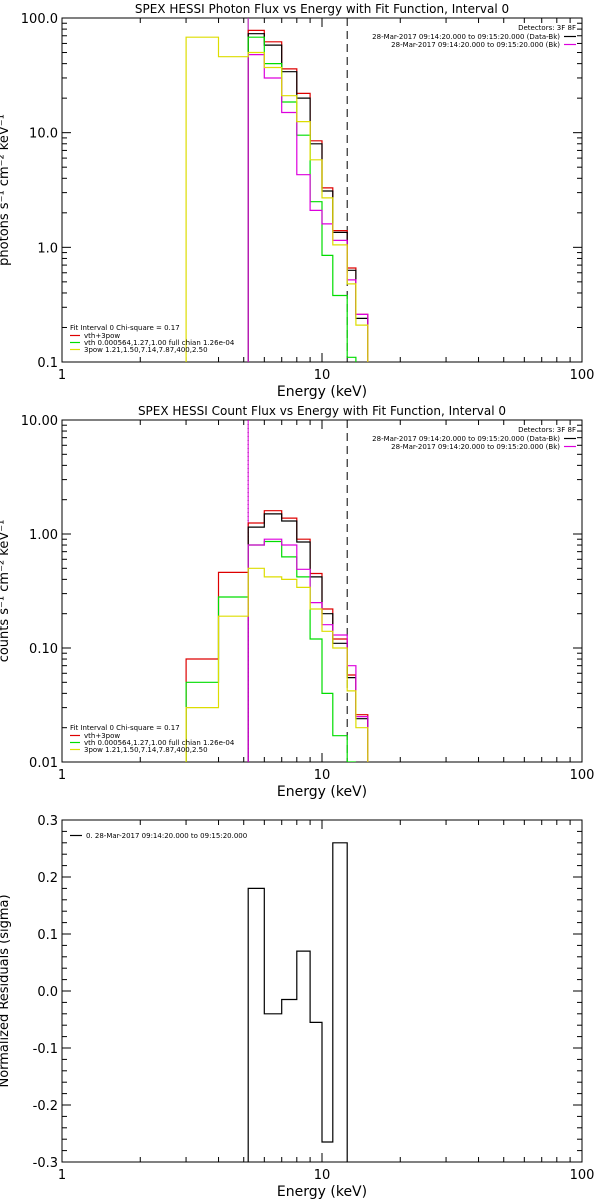  Describe the element at coordinates (47, 992) in the screenshot. I see `y-tick-label: 0.0` at that location.